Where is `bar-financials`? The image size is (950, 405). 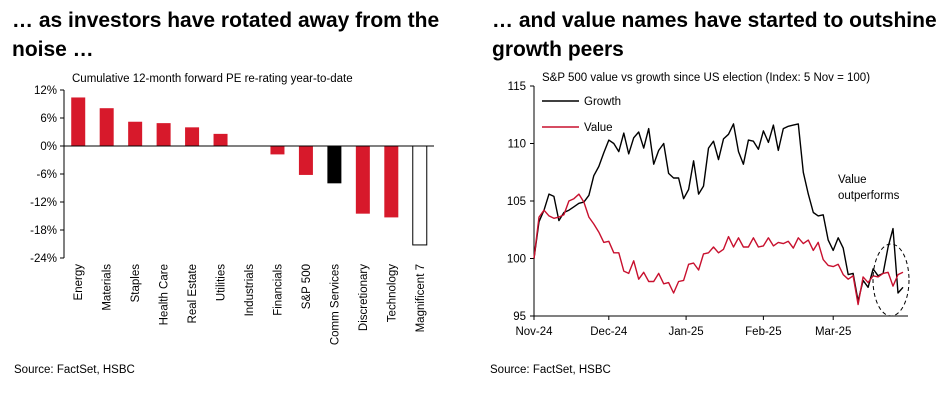
bar-financials is located at coordinates (277, 150).